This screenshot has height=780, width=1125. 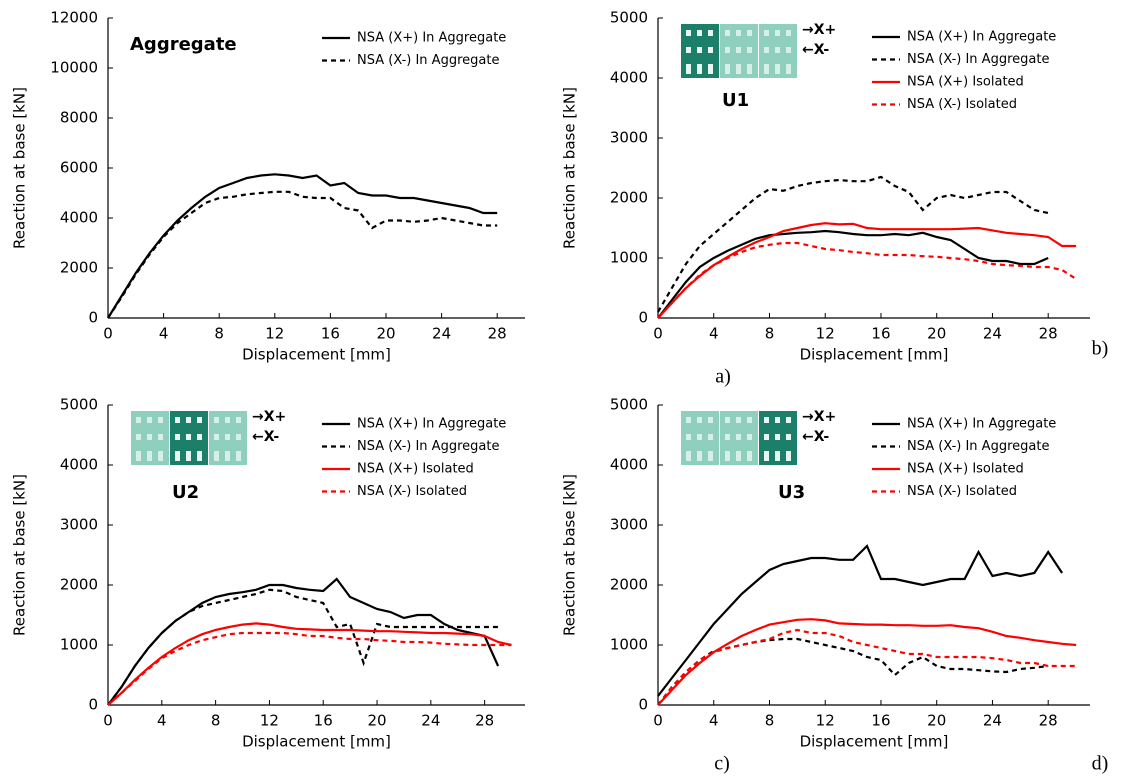 I want to click on annotation: U2, so click(x=185, y=492).